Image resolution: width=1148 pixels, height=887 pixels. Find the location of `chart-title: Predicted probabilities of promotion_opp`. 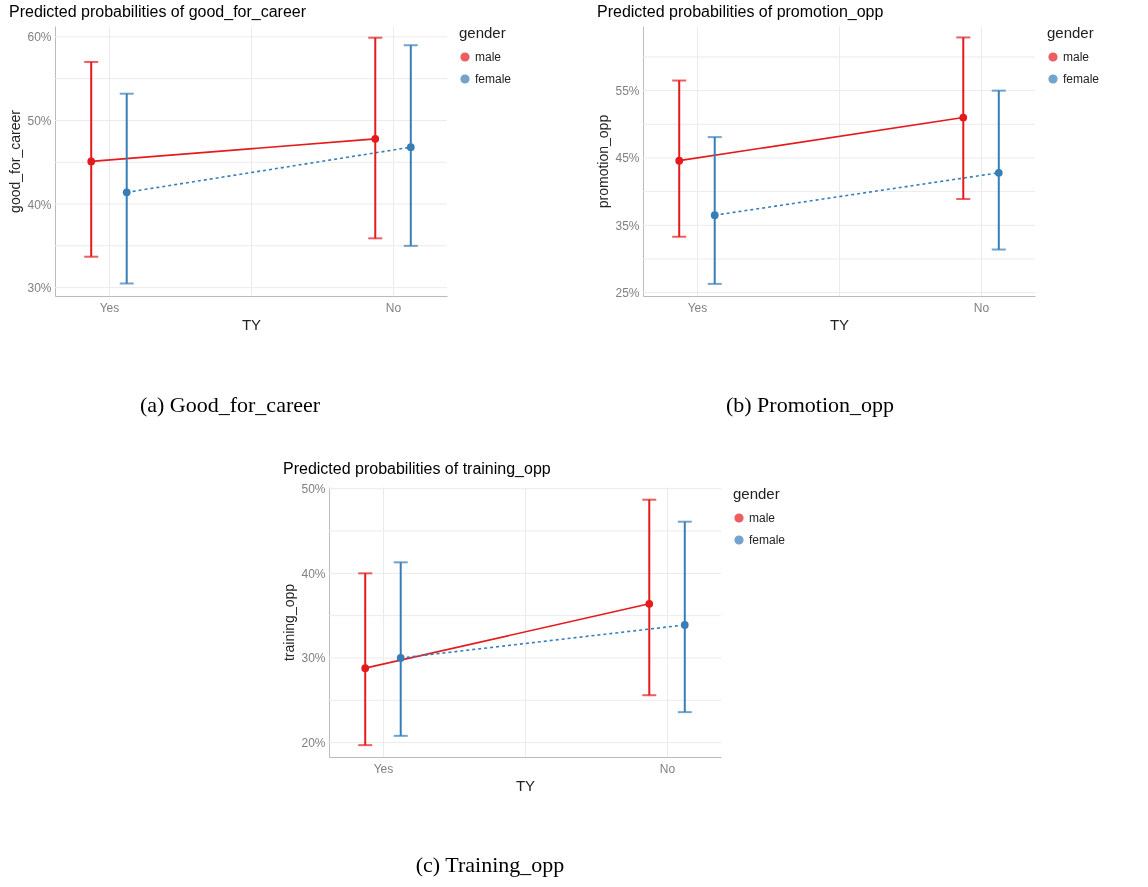

chart-title: Predicted probabilities of promotion_opp is located at coordinates (740, 12).